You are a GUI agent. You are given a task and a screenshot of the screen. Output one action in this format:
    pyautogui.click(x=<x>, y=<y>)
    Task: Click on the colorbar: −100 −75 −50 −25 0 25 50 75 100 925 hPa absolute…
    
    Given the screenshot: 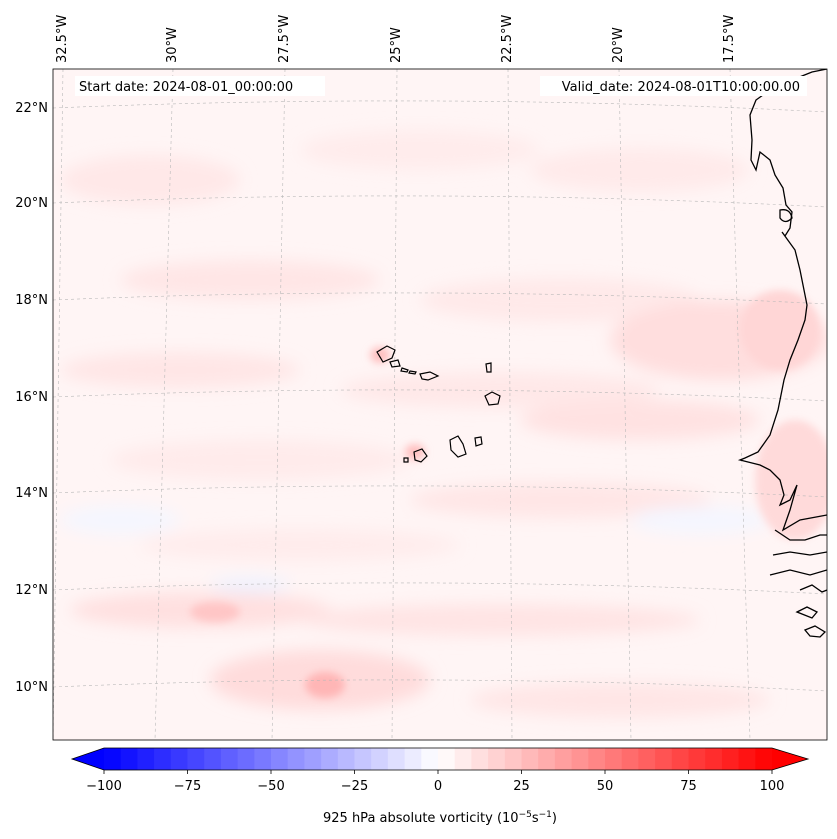 What is the action you would take?
    pyautogui.click(x=440, y=786)
    